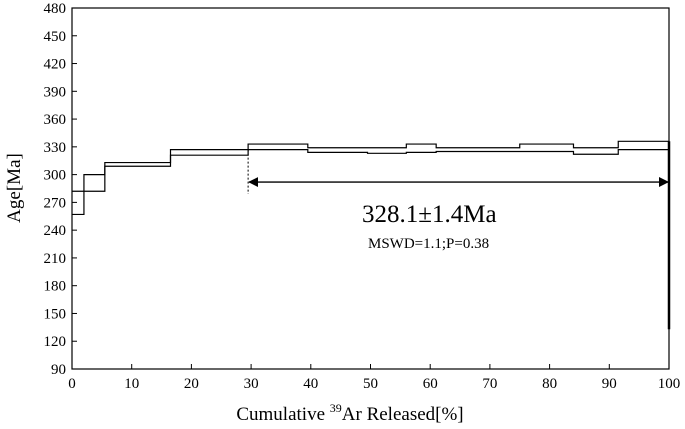  What do you see at coordinates (14, 188) in the screenshot?
I see `y-axis-title: Age[Ma]` at bounding box center [14, 188].